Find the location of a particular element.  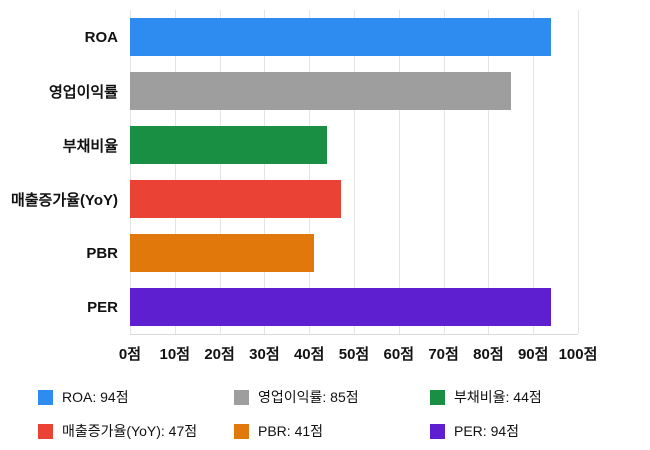

legend-item: 매출증가율(YoY): 47점 is located at coordinates (136, 431).